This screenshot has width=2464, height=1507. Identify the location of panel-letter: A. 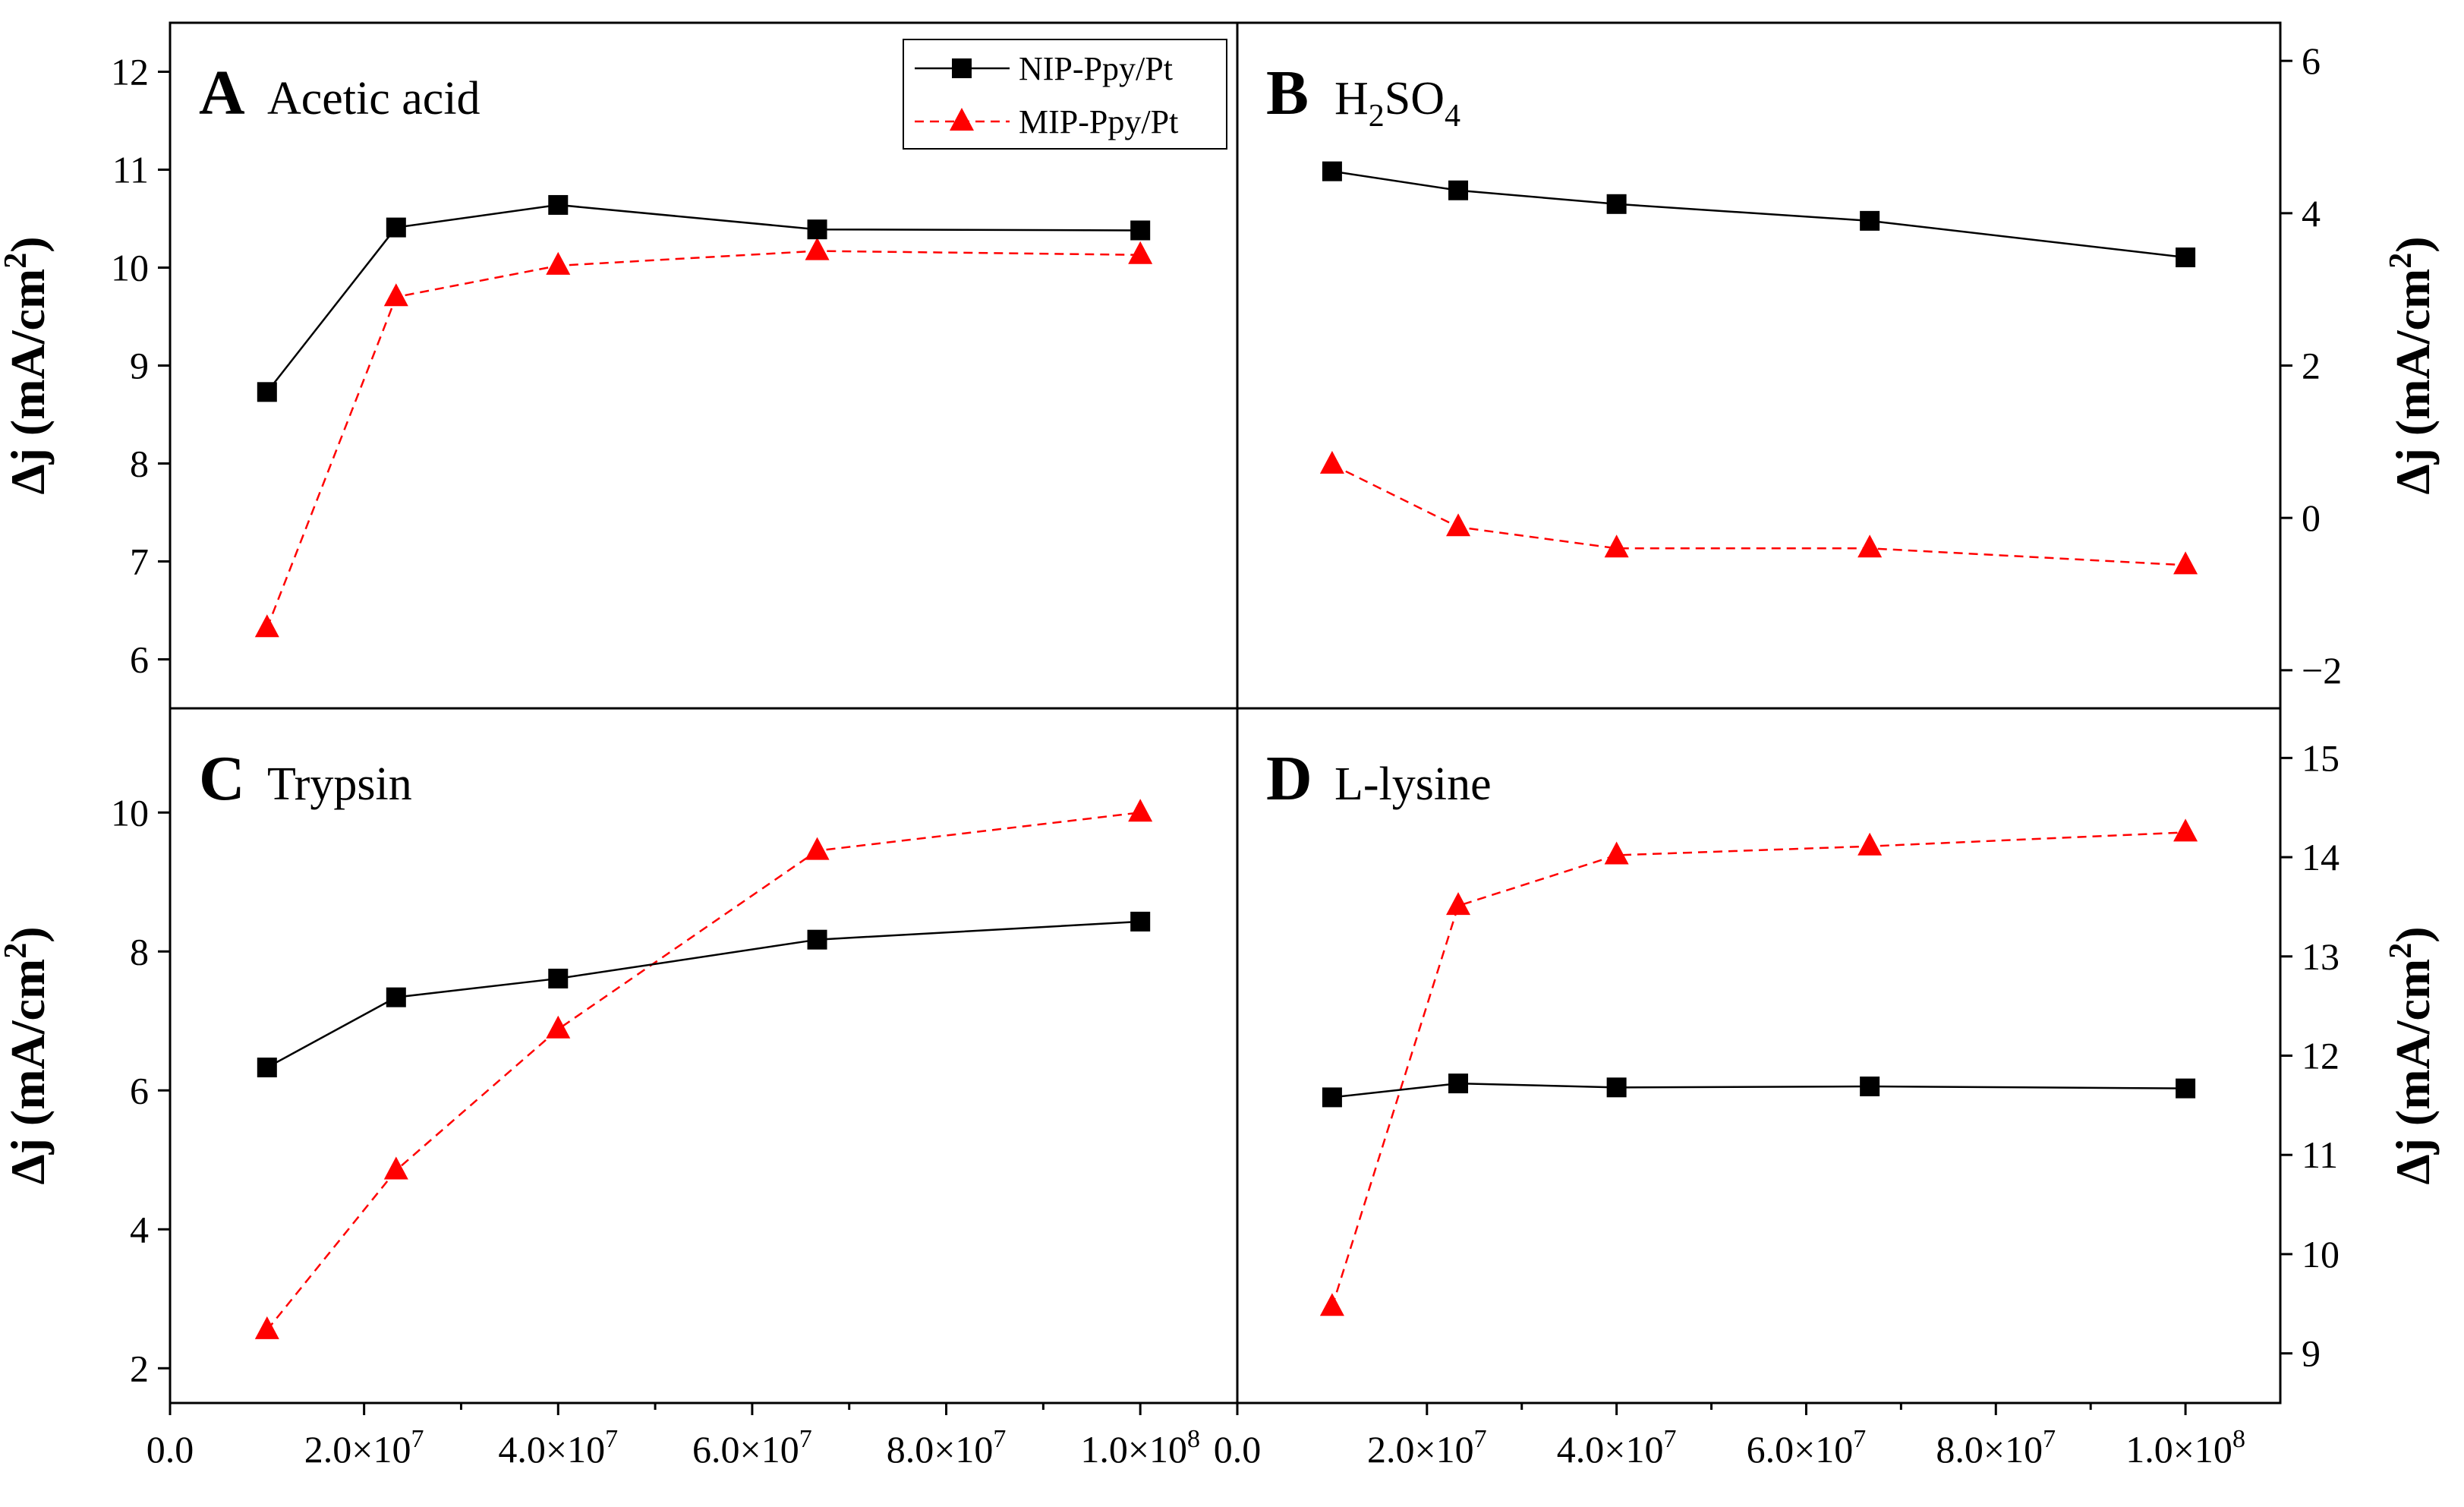
(222, 93).